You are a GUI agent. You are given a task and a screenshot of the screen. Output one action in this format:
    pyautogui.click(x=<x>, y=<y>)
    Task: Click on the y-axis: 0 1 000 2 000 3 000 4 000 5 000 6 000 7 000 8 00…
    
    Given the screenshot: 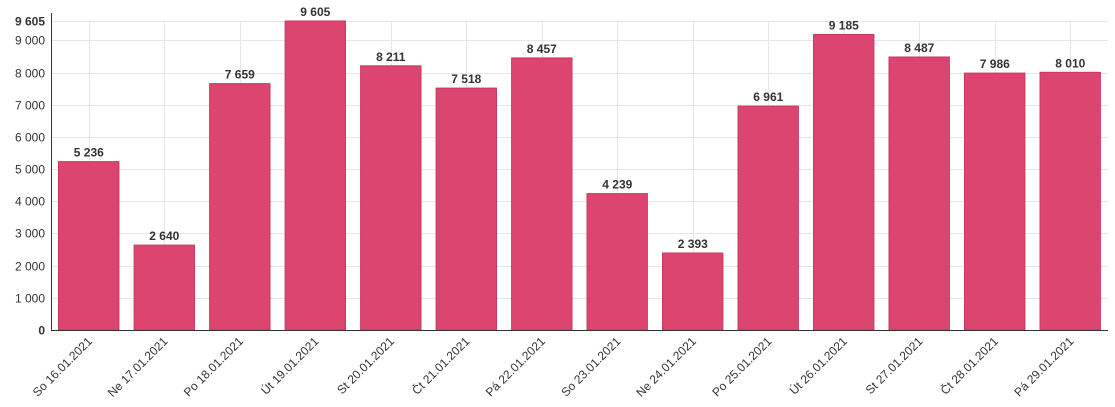 What is the action you would take?
    pyautogui.click(x=33, y=175)
    